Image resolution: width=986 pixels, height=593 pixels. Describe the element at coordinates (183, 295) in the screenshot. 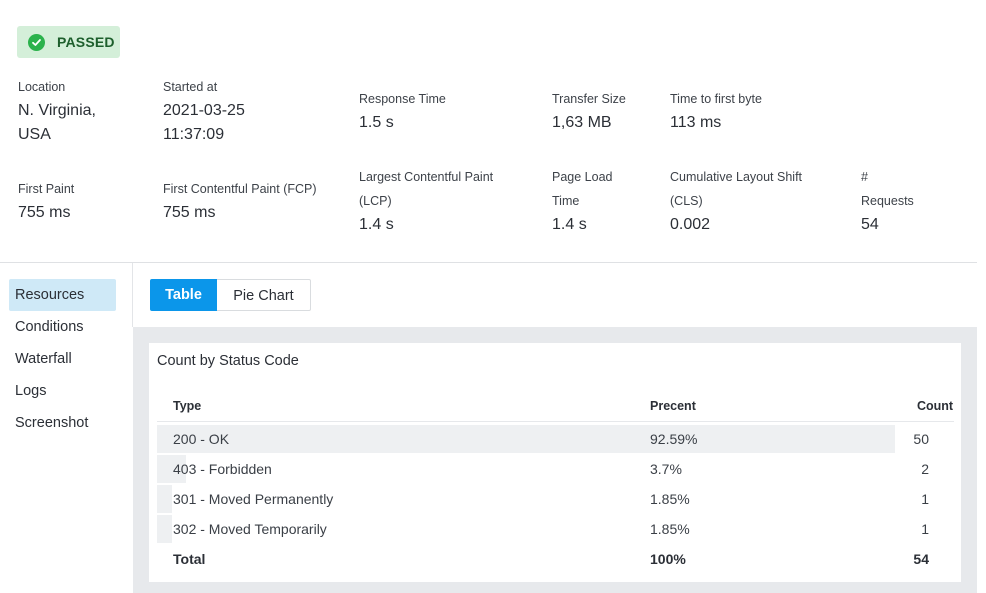

I see `table-view-button: Table` at that location.